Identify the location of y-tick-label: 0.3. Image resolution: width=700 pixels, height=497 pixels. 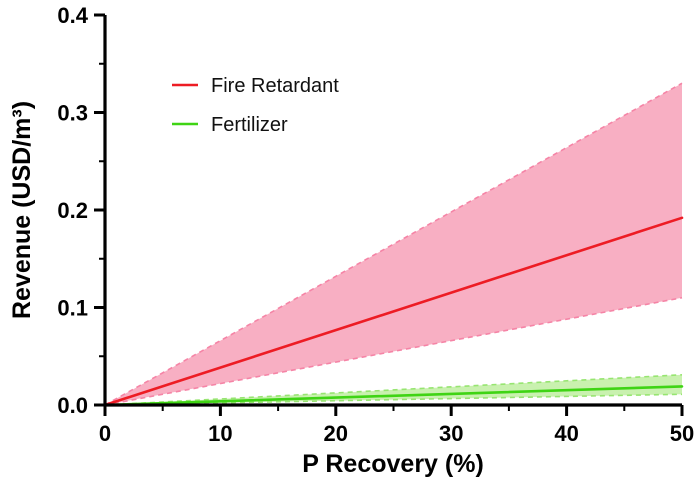
(72, 113).